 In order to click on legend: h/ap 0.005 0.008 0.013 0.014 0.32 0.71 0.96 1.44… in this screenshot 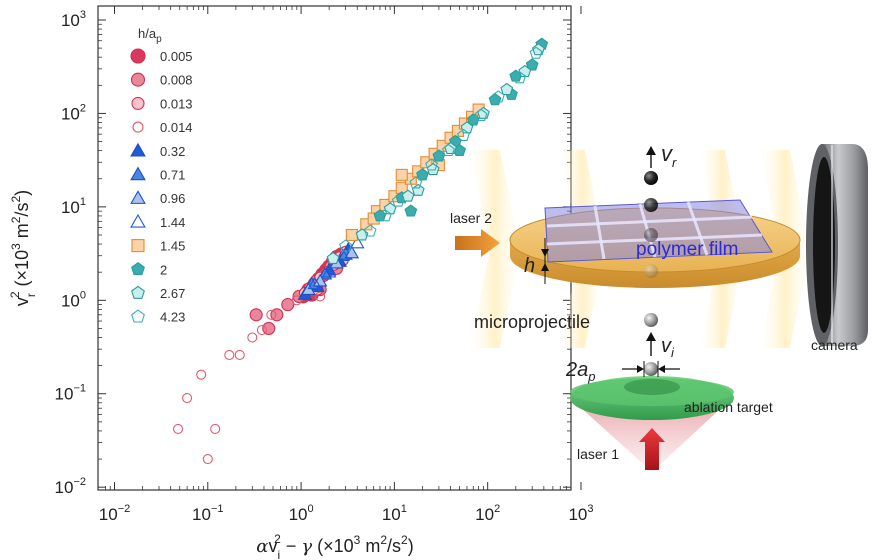, I will do `click(161, 175)`.